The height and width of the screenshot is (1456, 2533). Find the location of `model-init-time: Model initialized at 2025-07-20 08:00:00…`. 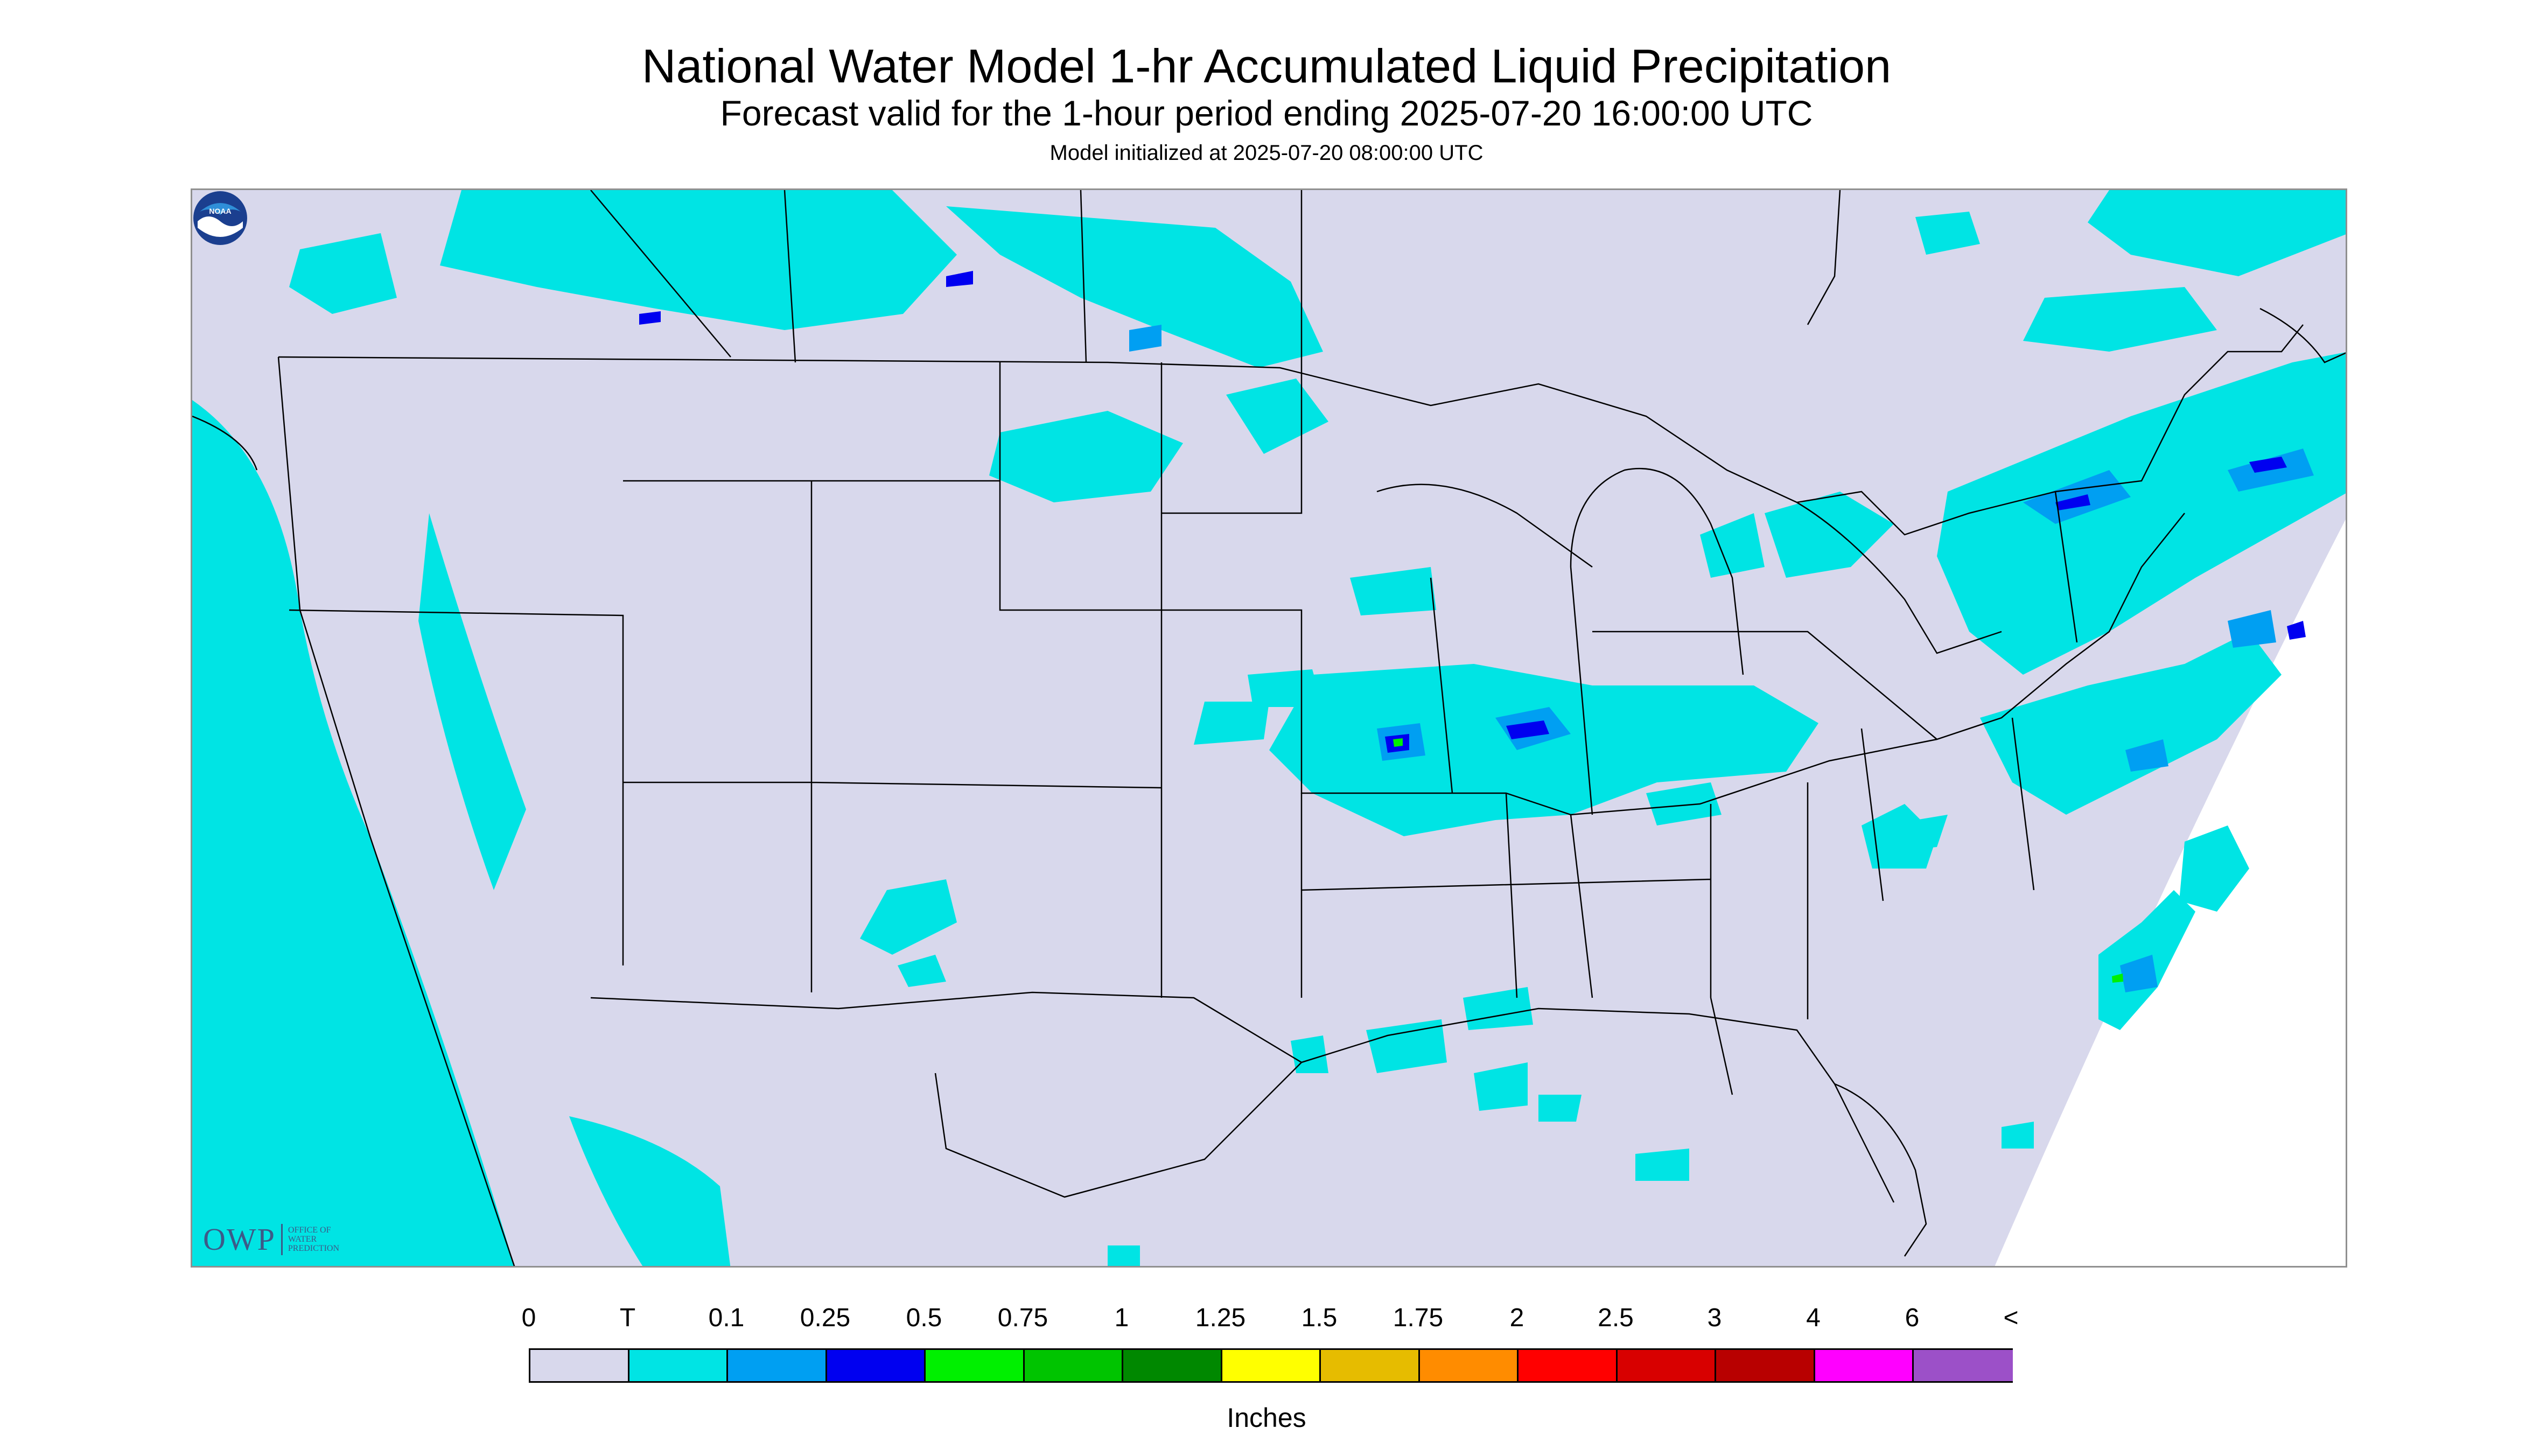

model-init-time: Model initialized at 2025-07-20 08:00:00… is located at coordinates (1266, 153).